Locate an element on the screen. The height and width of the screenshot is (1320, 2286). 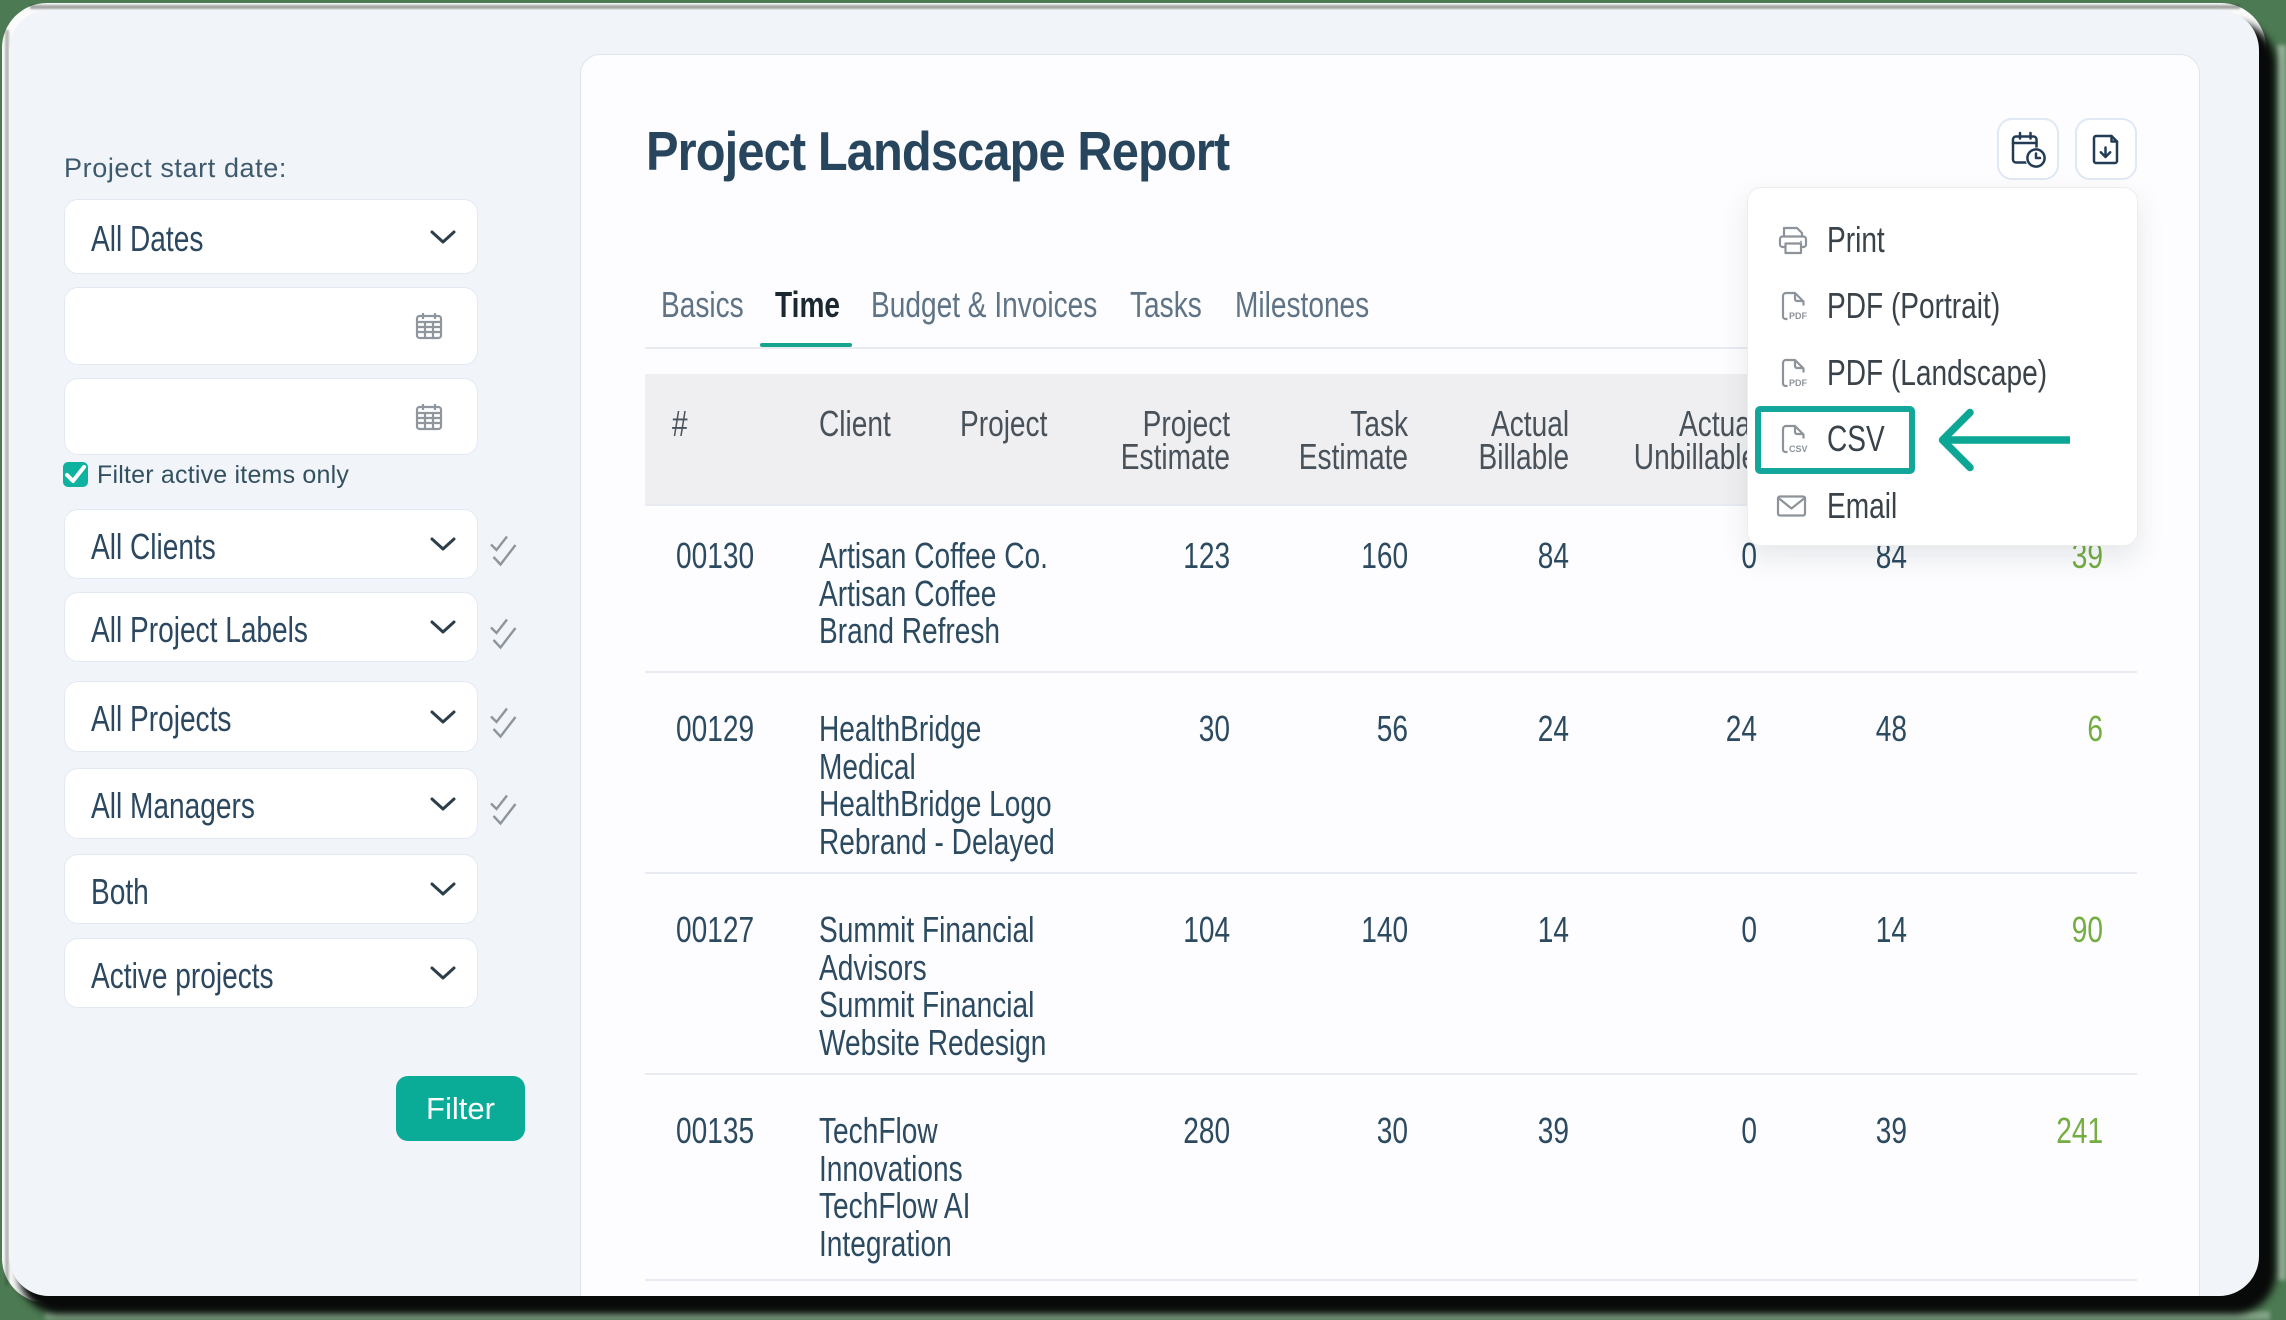
svg-text: CSV is located at coordinates (1798, 449).